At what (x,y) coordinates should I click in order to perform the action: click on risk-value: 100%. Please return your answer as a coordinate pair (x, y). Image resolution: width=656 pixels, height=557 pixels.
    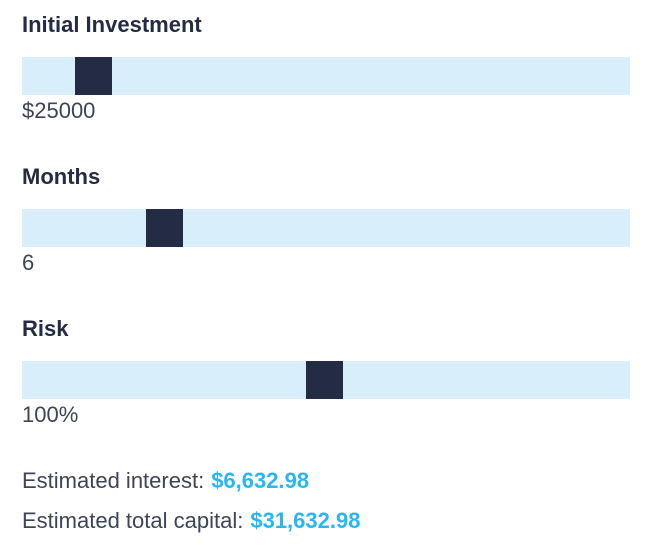
    Looking at the image, I should click on (50, 414).